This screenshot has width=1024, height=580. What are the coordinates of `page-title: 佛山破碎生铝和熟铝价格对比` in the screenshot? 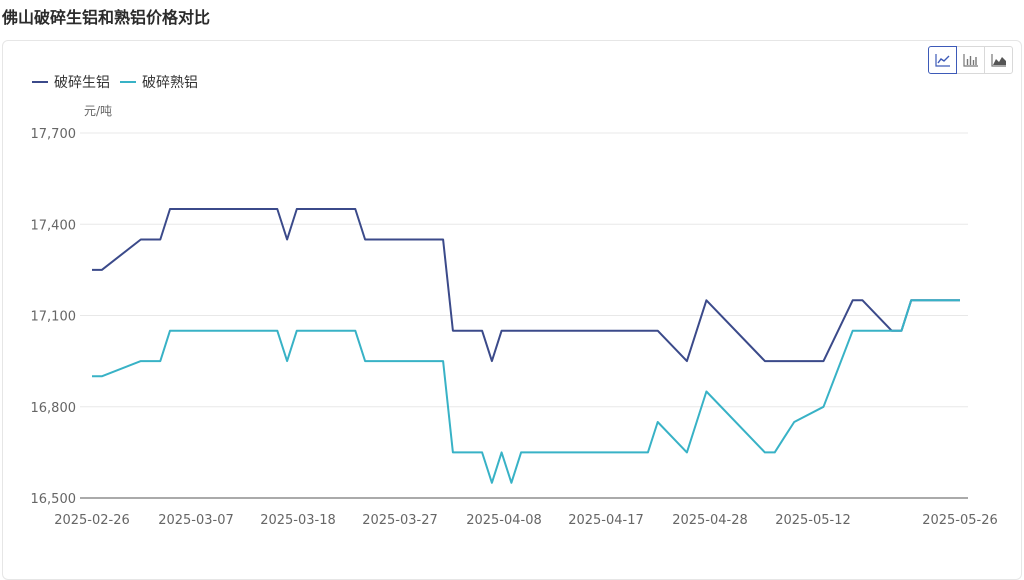 It's located at (106, 17).